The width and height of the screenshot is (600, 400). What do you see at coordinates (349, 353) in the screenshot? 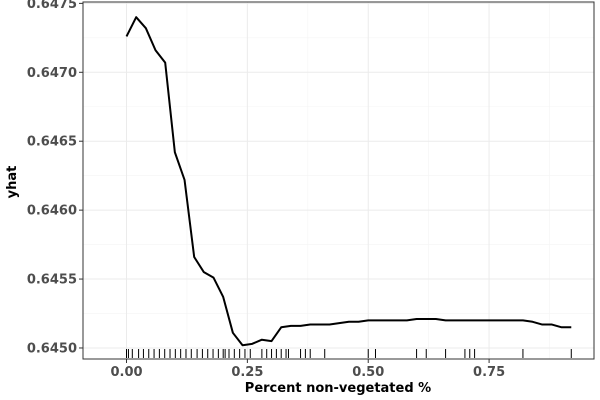
I see `rug-marks` at bounding box center [349, 353].